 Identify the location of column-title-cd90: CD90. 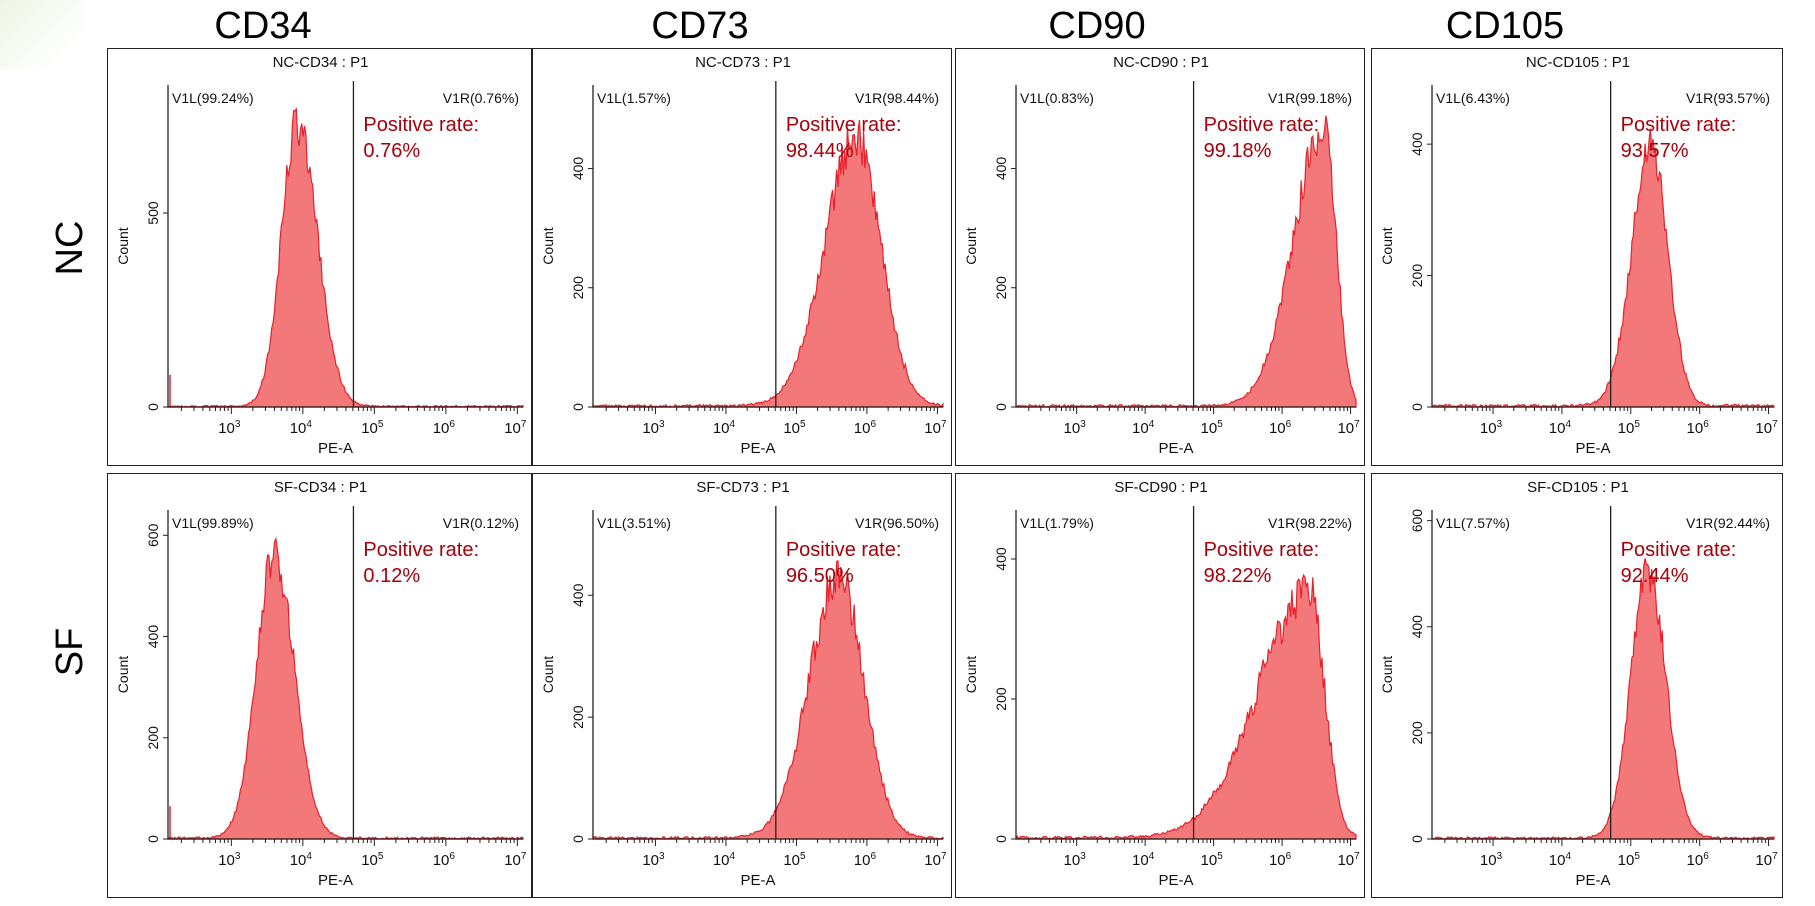
(1097, 26).